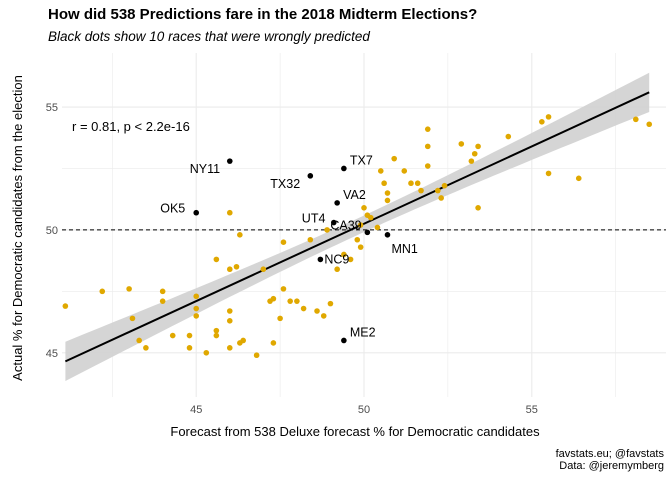 The width and height of the screenshot is (672, 480). Describe the element at coordinates (337, 203) in the screenshot. I see `wrong-race-point-va2` at that location.